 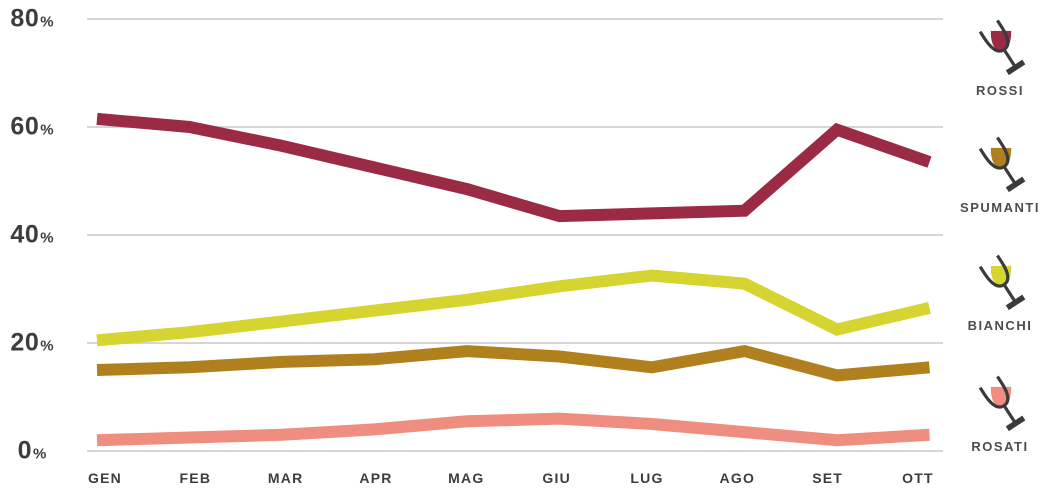 What do you see at coordinates (1002, 164) in the screenshot?
I see `wine-glass-spumanti-icon` at bounding box center [1002, 164].